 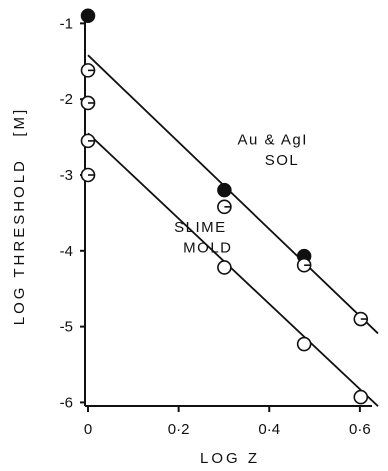 I want to click on y-tick-label: -1, so click(x=66, y=23).